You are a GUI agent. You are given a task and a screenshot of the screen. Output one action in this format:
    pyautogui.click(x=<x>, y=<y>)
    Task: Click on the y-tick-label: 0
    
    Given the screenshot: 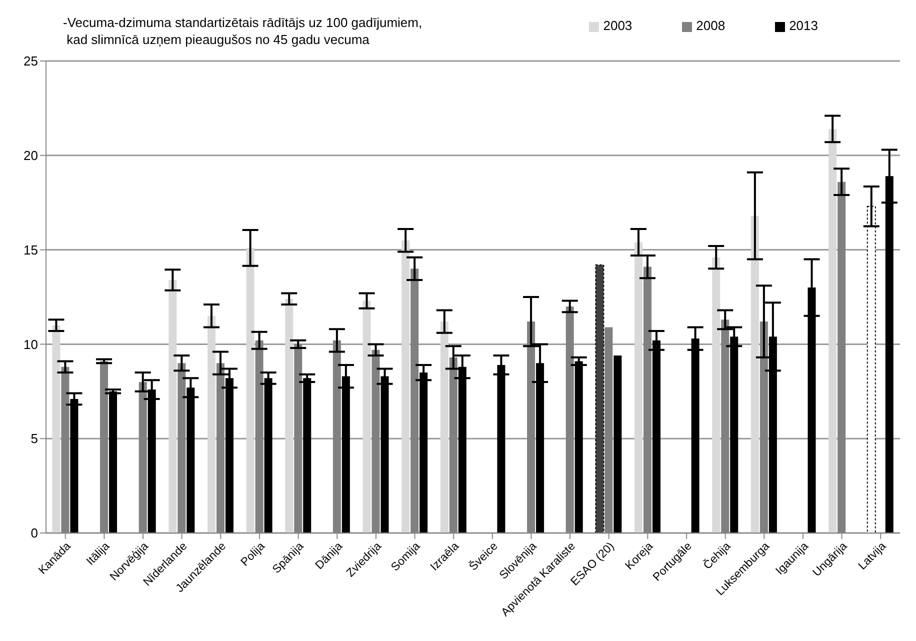 What is the action you would take?
    pyautogui.click(x=34, y=533)
    